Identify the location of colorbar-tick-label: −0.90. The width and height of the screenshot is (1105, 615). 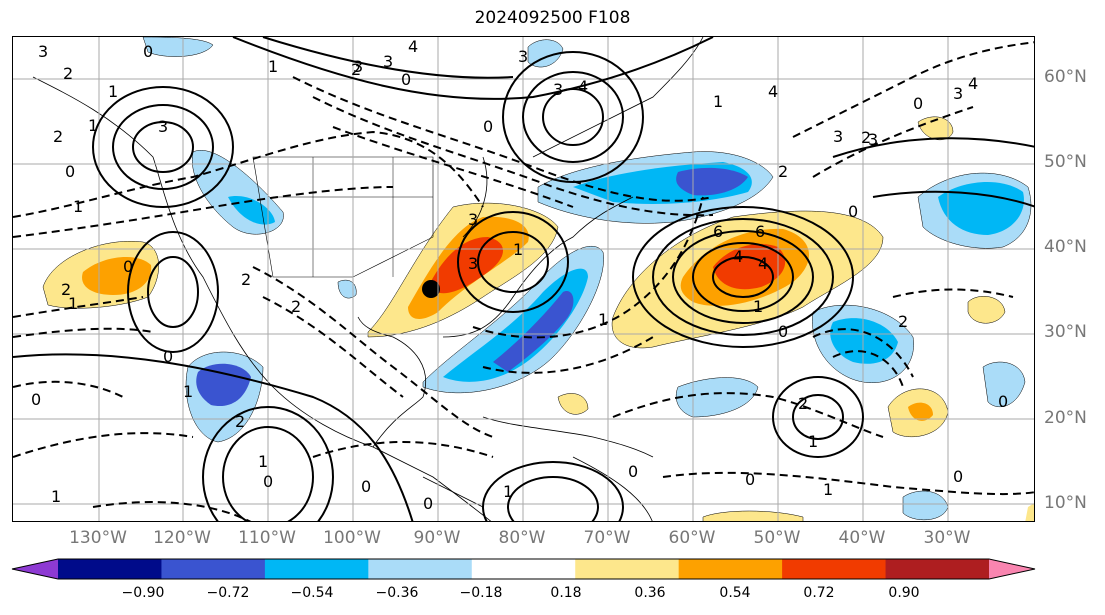
(143, 593).